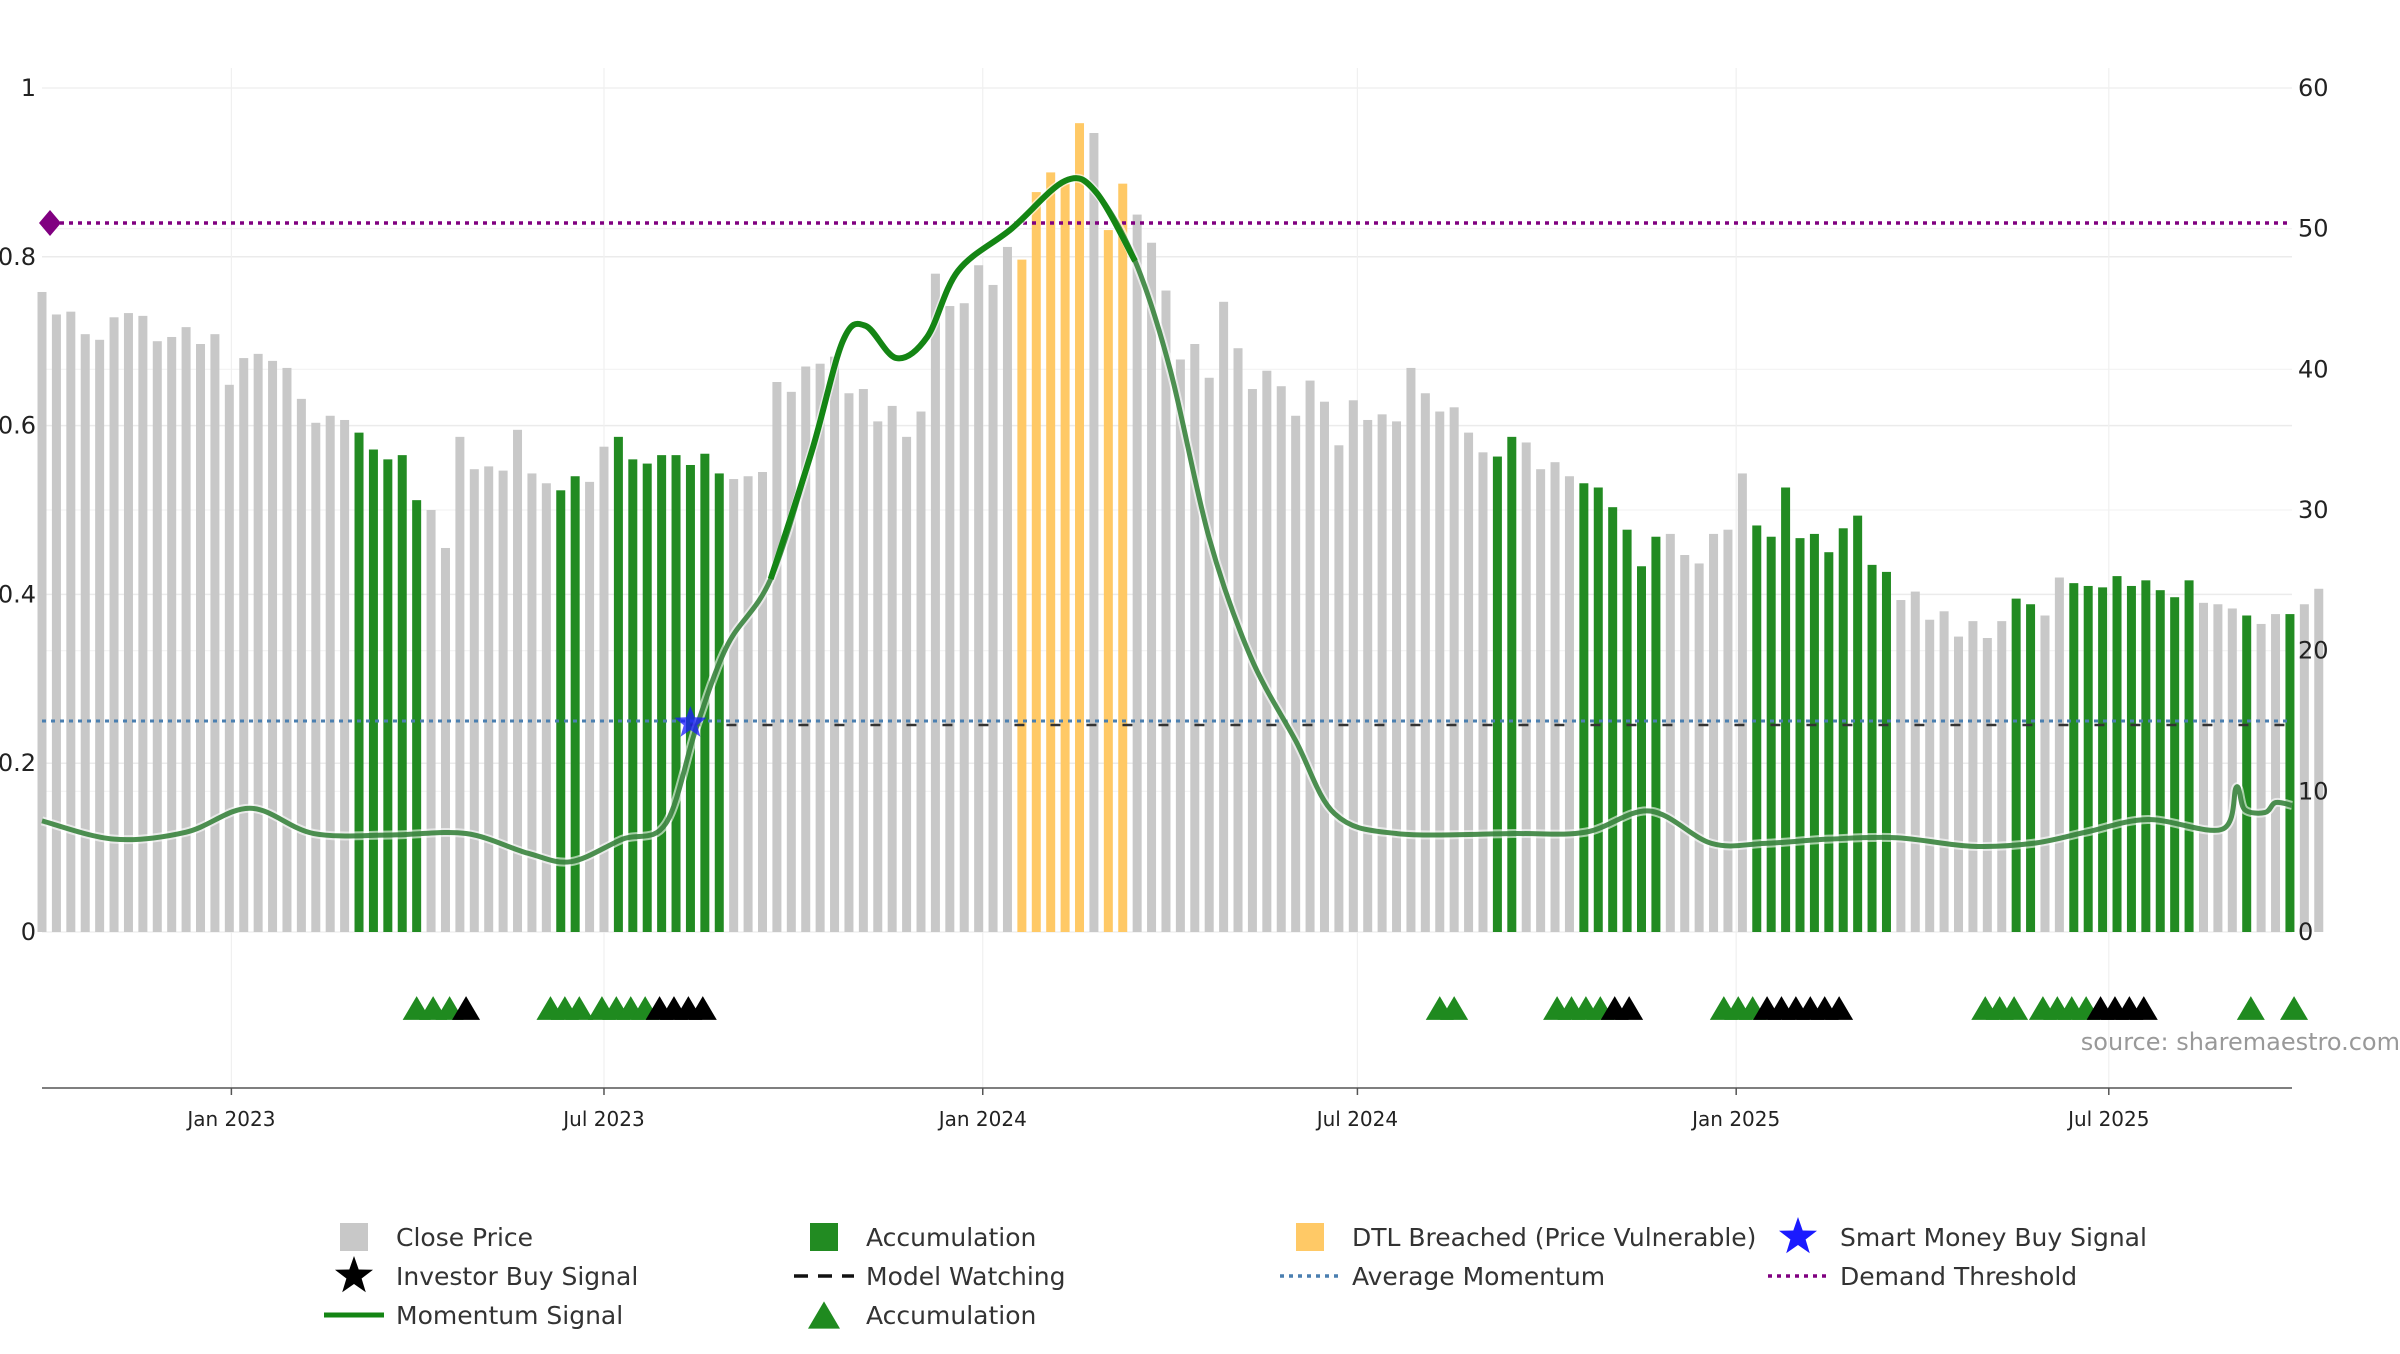 This screenshot has width=2400, height=1354. I want to click on legend-label-accum: Accumulation, so click(951, 1237).